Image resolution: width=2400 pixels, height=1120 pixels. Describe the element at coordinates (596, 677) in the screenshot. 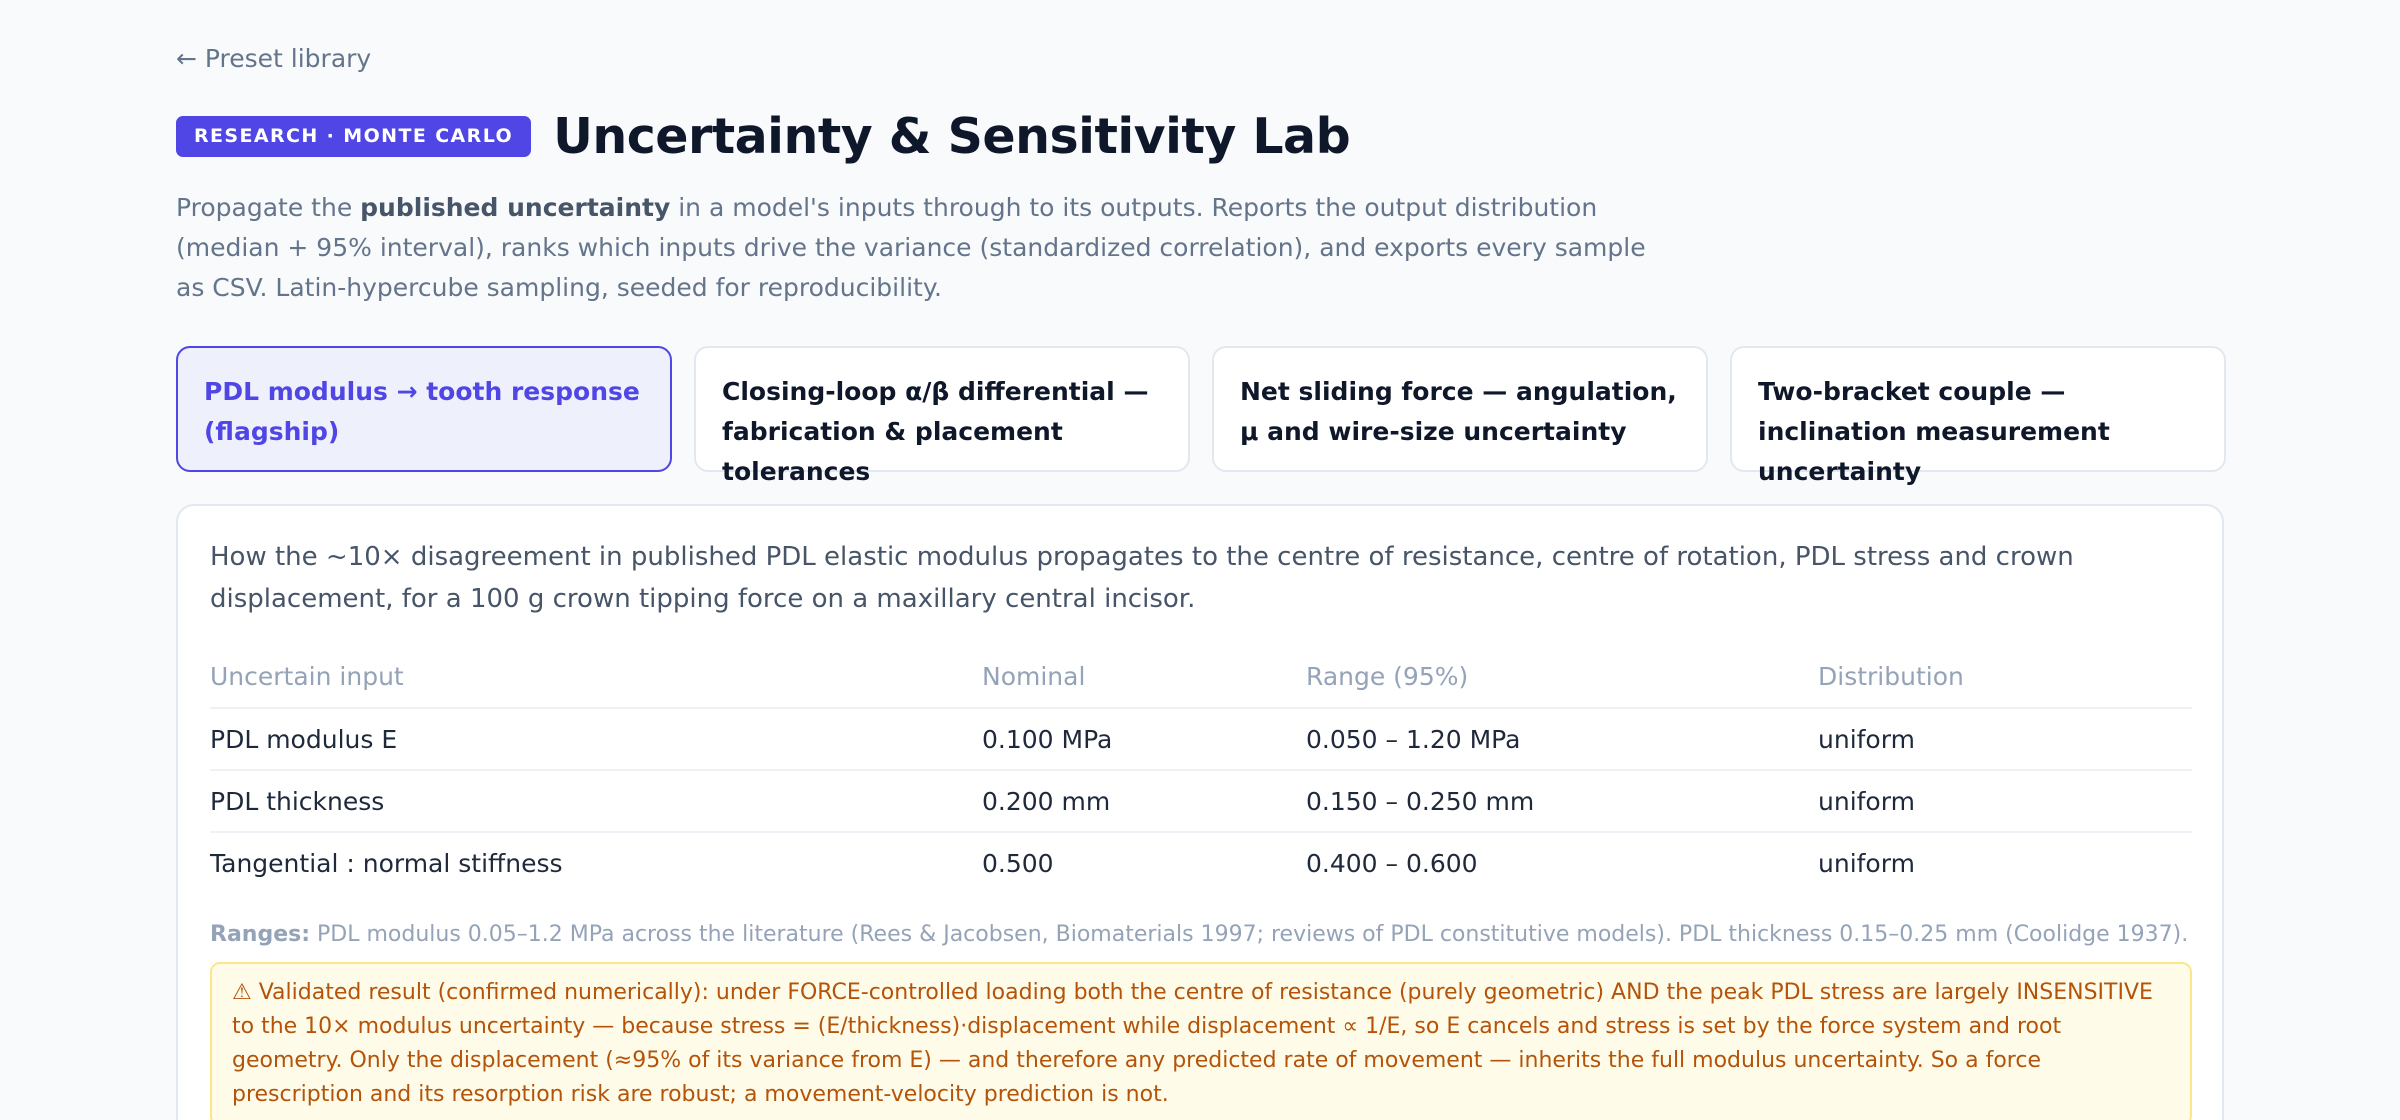

I see `column-header-input: Uncertain input` at that location.